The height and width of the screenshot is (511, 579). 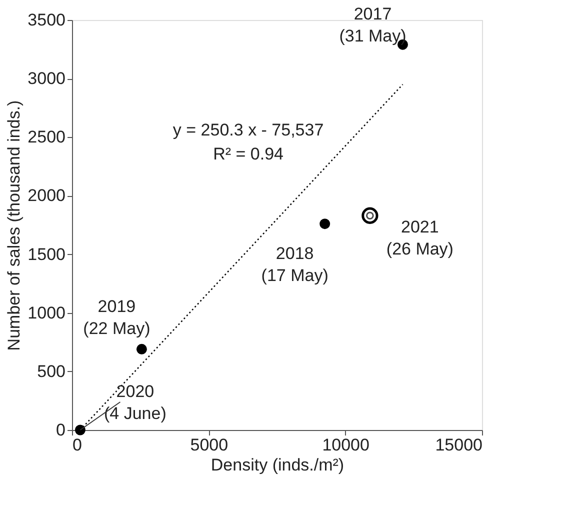 What do you see at coordinates (47, 196) in the screenshot?
I see `y-tick-label: 2000` at bounding box center [47, 196].